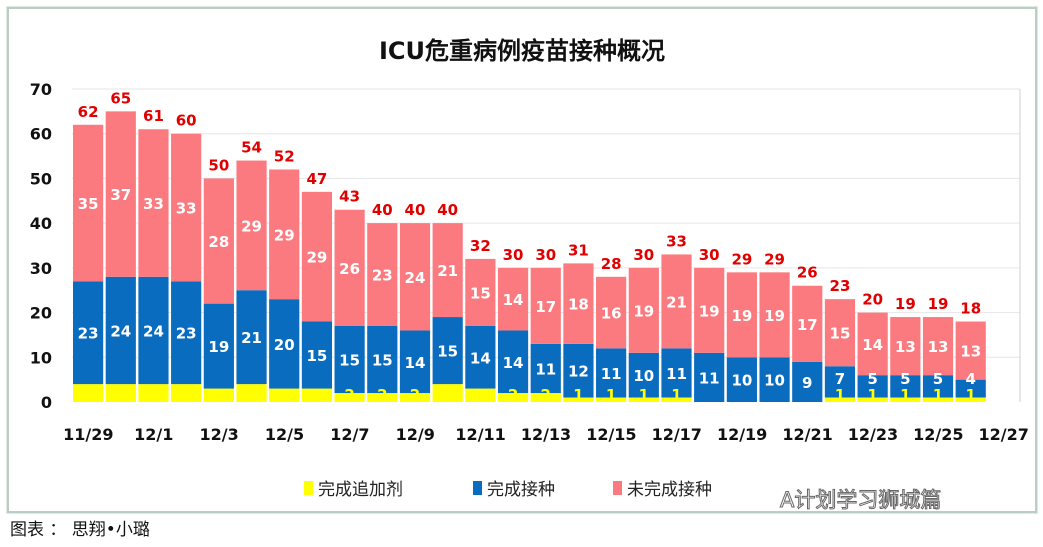  I want to click on data-label: 13, so click(905, 347).